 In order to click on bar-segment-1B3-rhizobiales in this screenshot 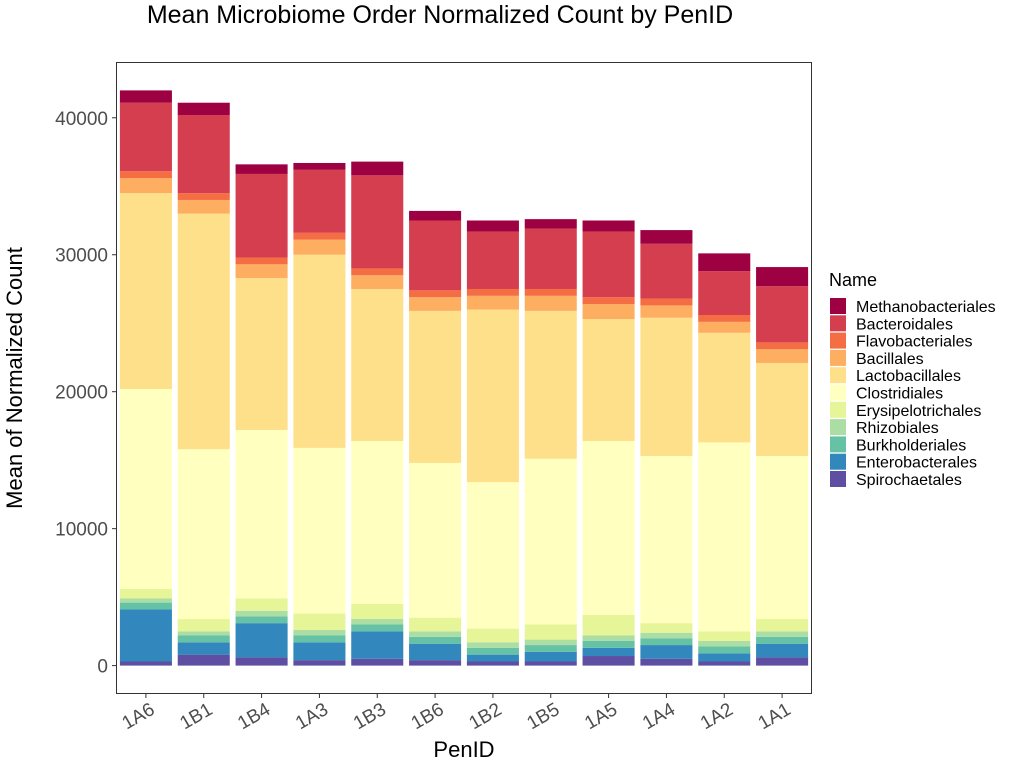, I will do `click(377, 622)`.